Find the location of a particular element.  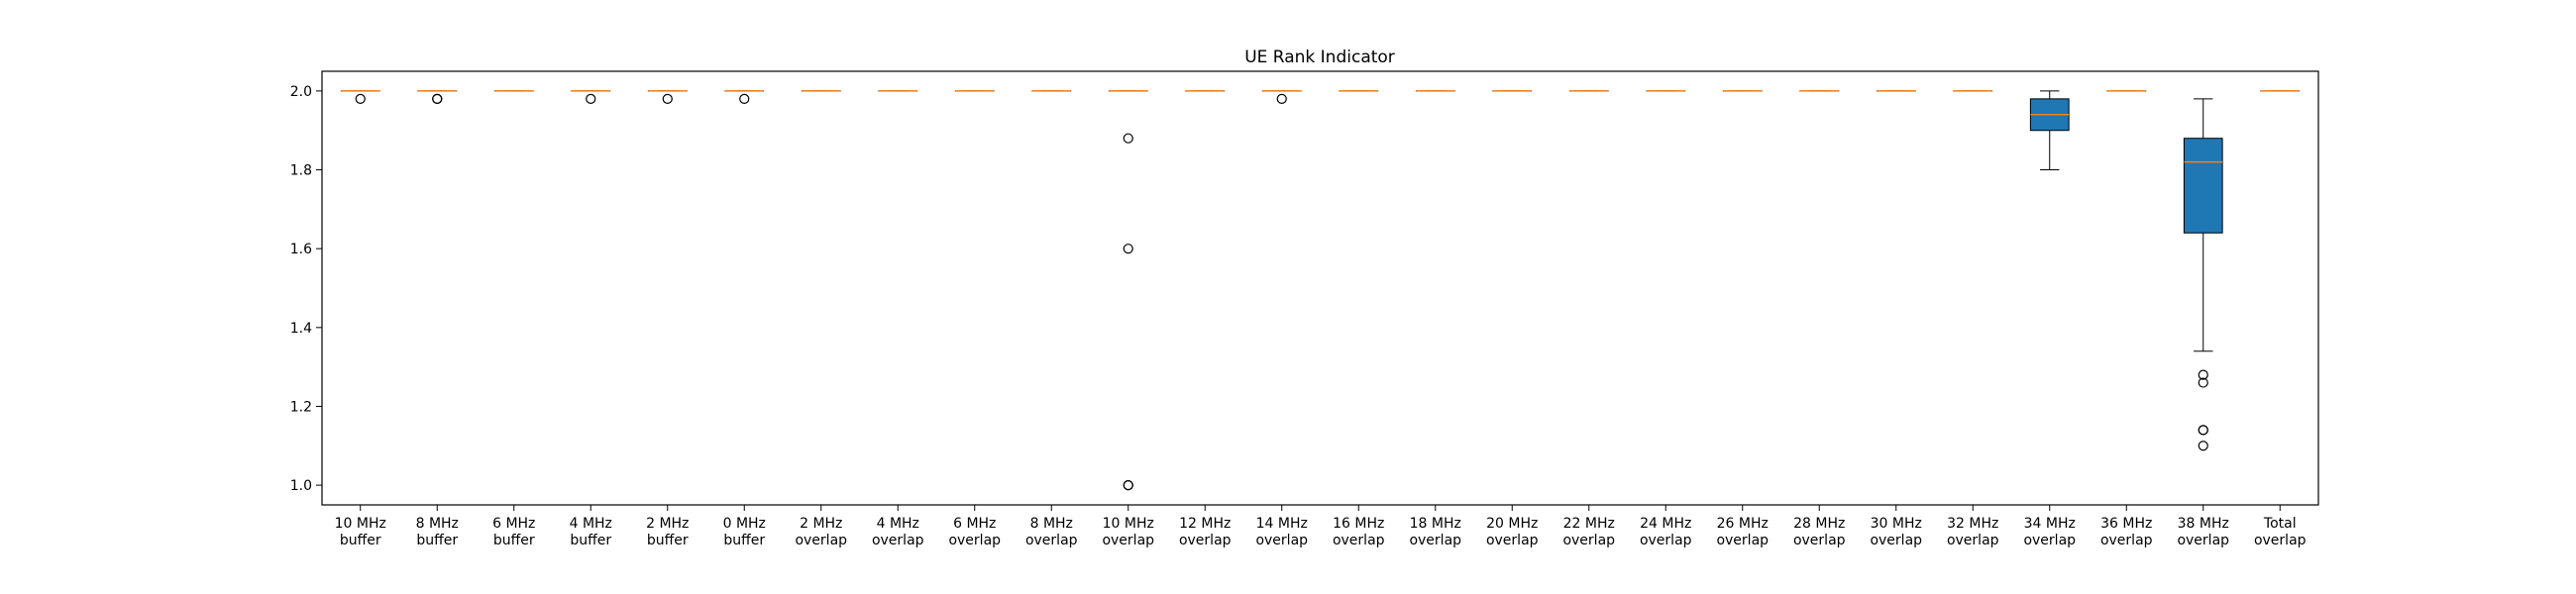

x-tick-label: 28 MHz is located at coordinates (1819, 524).